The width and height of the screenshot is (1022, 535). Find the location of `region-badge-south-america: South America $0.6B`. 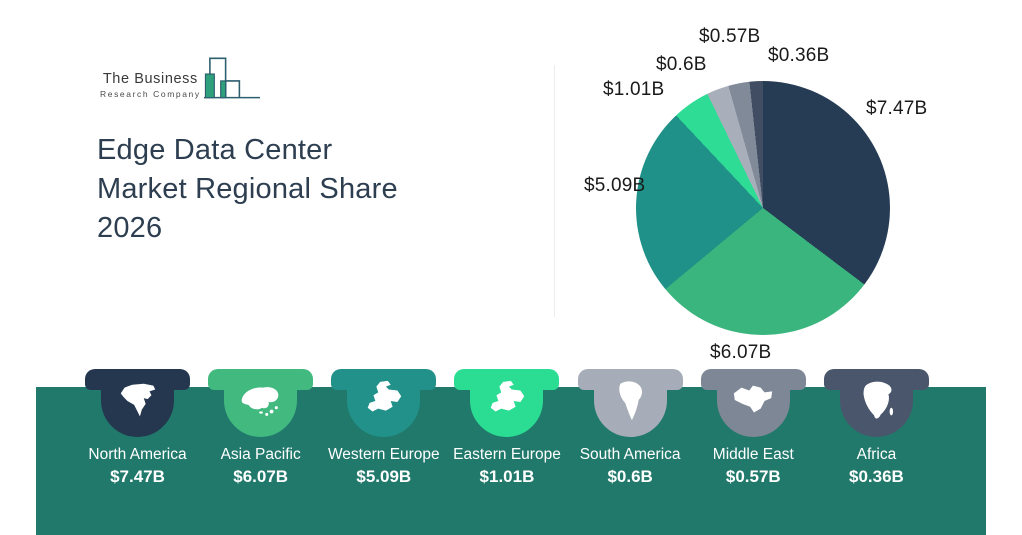

region-badge-south-america: South America $0.6B is located at coordinates (630, 428).